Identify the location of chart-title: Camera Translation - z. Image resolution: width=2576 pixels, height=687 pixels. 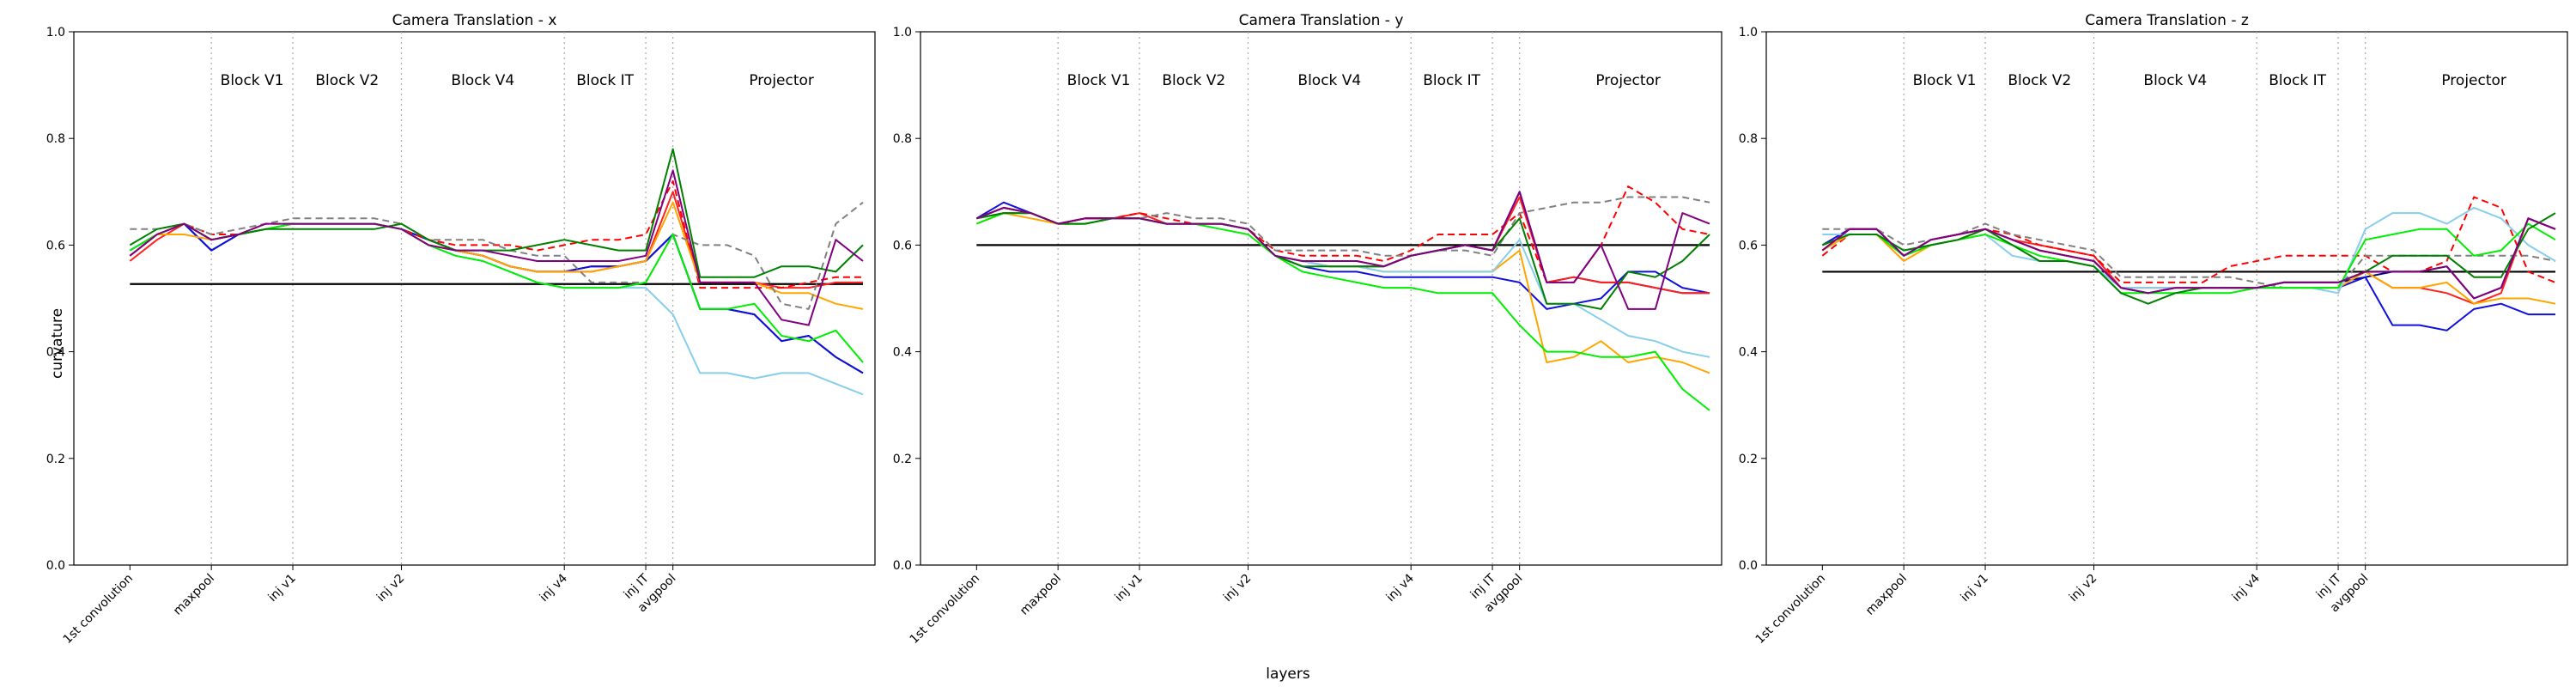
(2167, 20).